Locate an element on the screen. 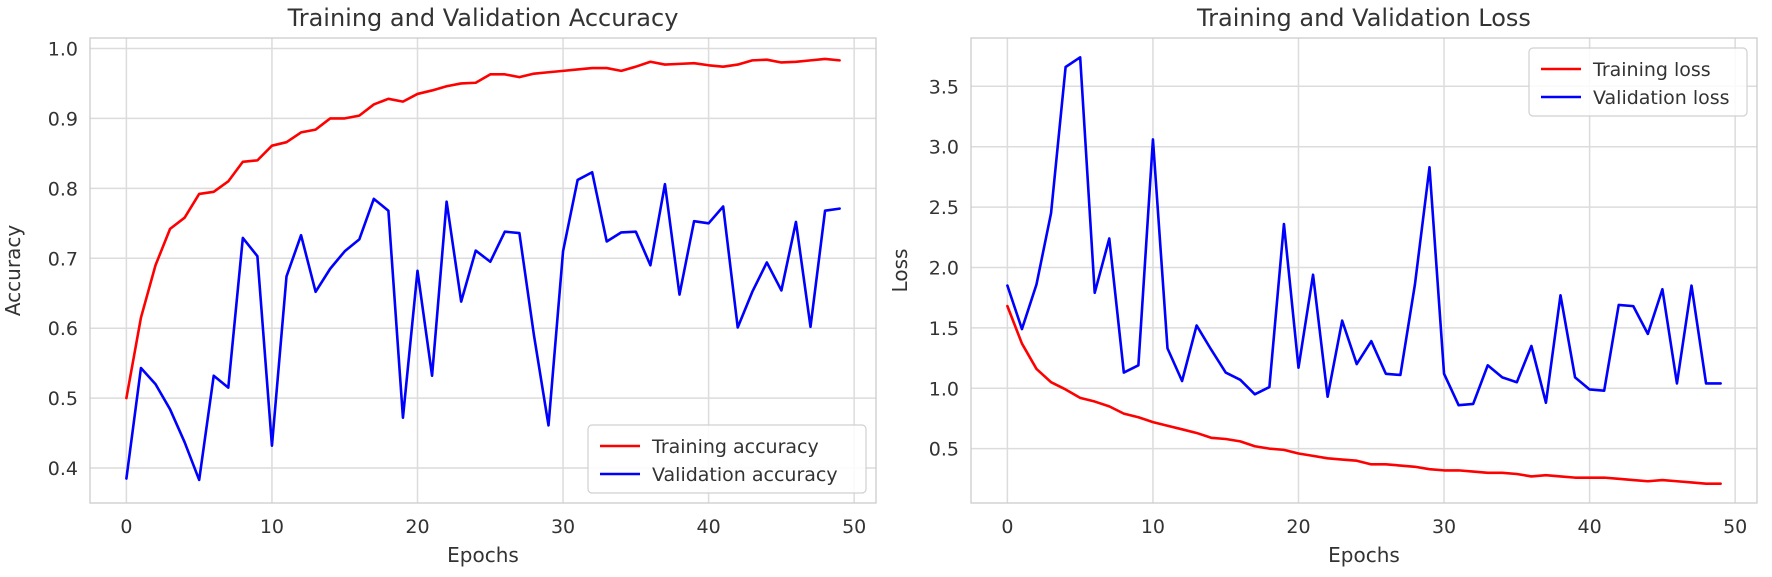 Image resolution: width=1772 pixels, height=577 pixels. y-tick-label: 2.0 is located at coordinates (944, 268).